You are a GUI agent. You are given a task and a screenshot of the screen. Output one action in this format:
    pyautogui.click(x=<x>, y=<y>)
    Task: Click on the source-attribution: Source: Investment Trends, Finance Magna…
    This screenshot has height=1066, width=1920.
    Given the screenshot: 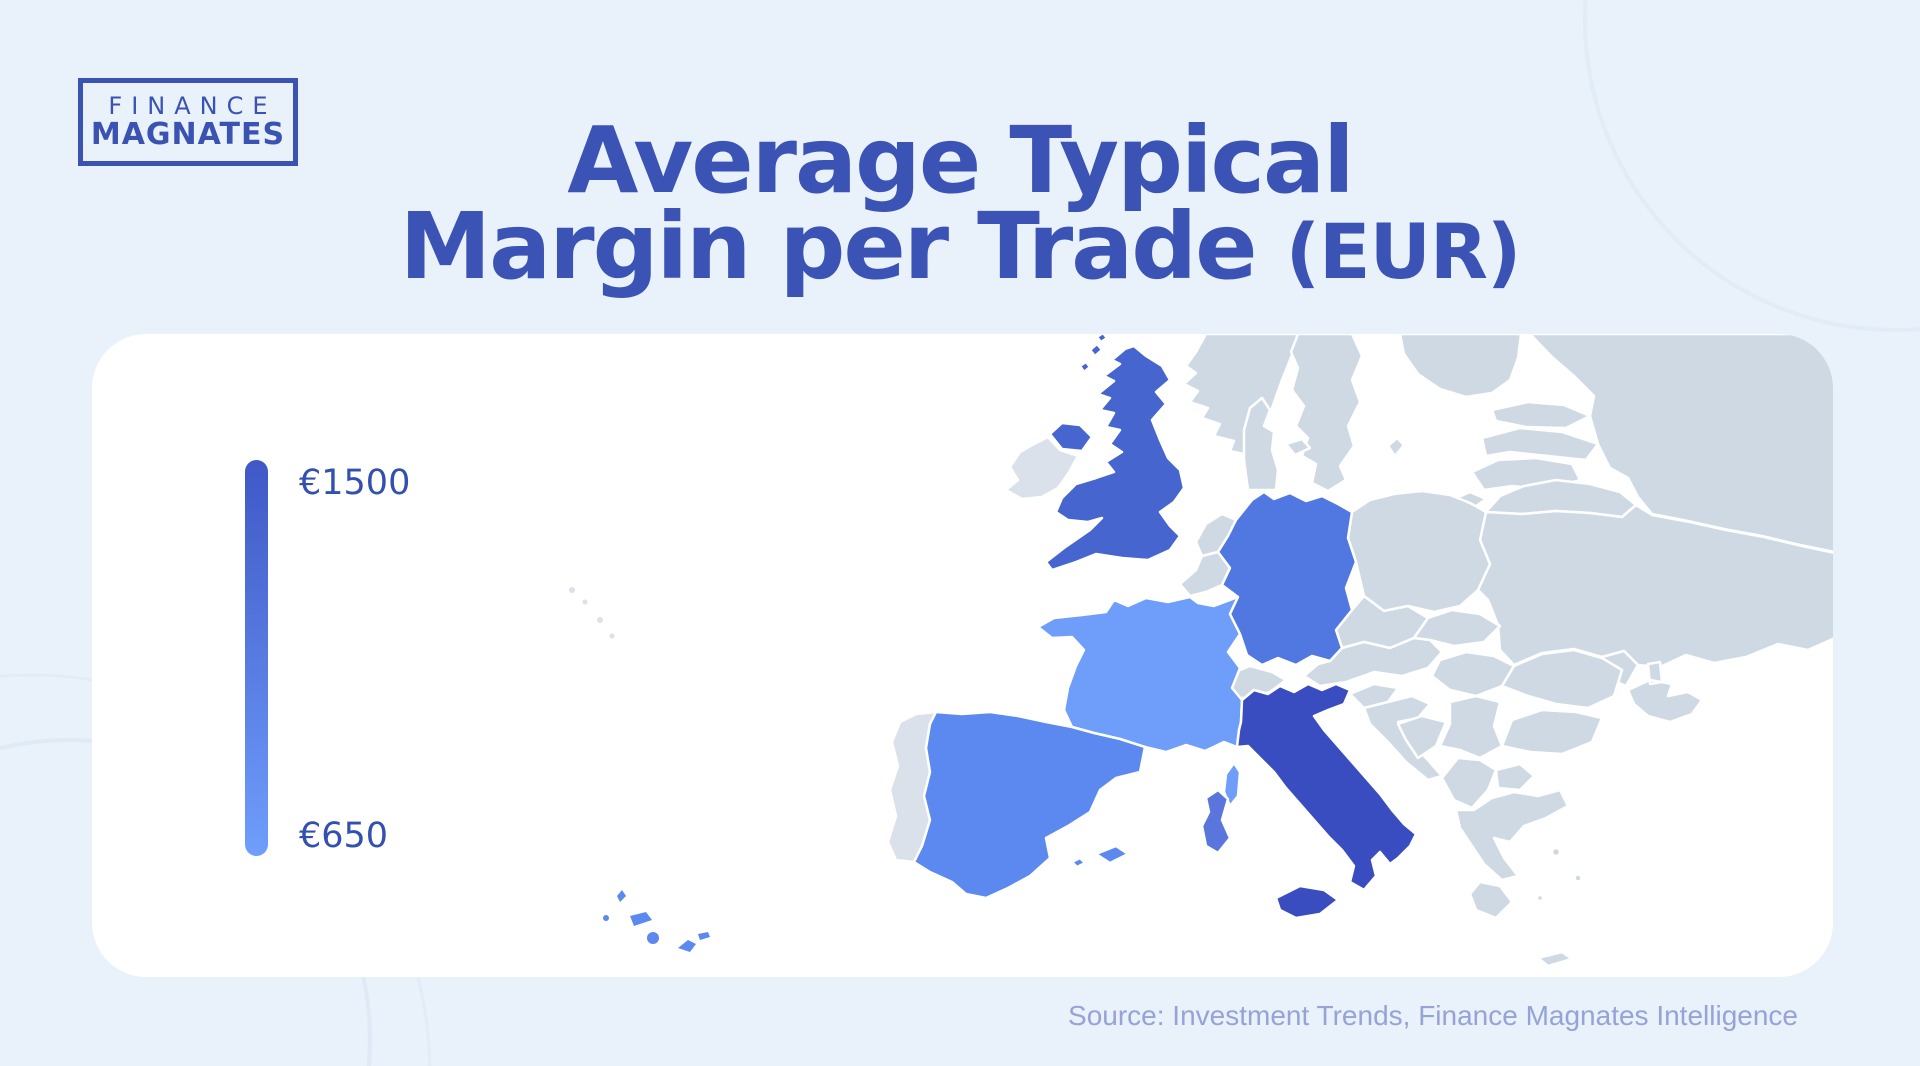 What is the action you would take?
    pyautogui.click(x=1433, y=1015)
    